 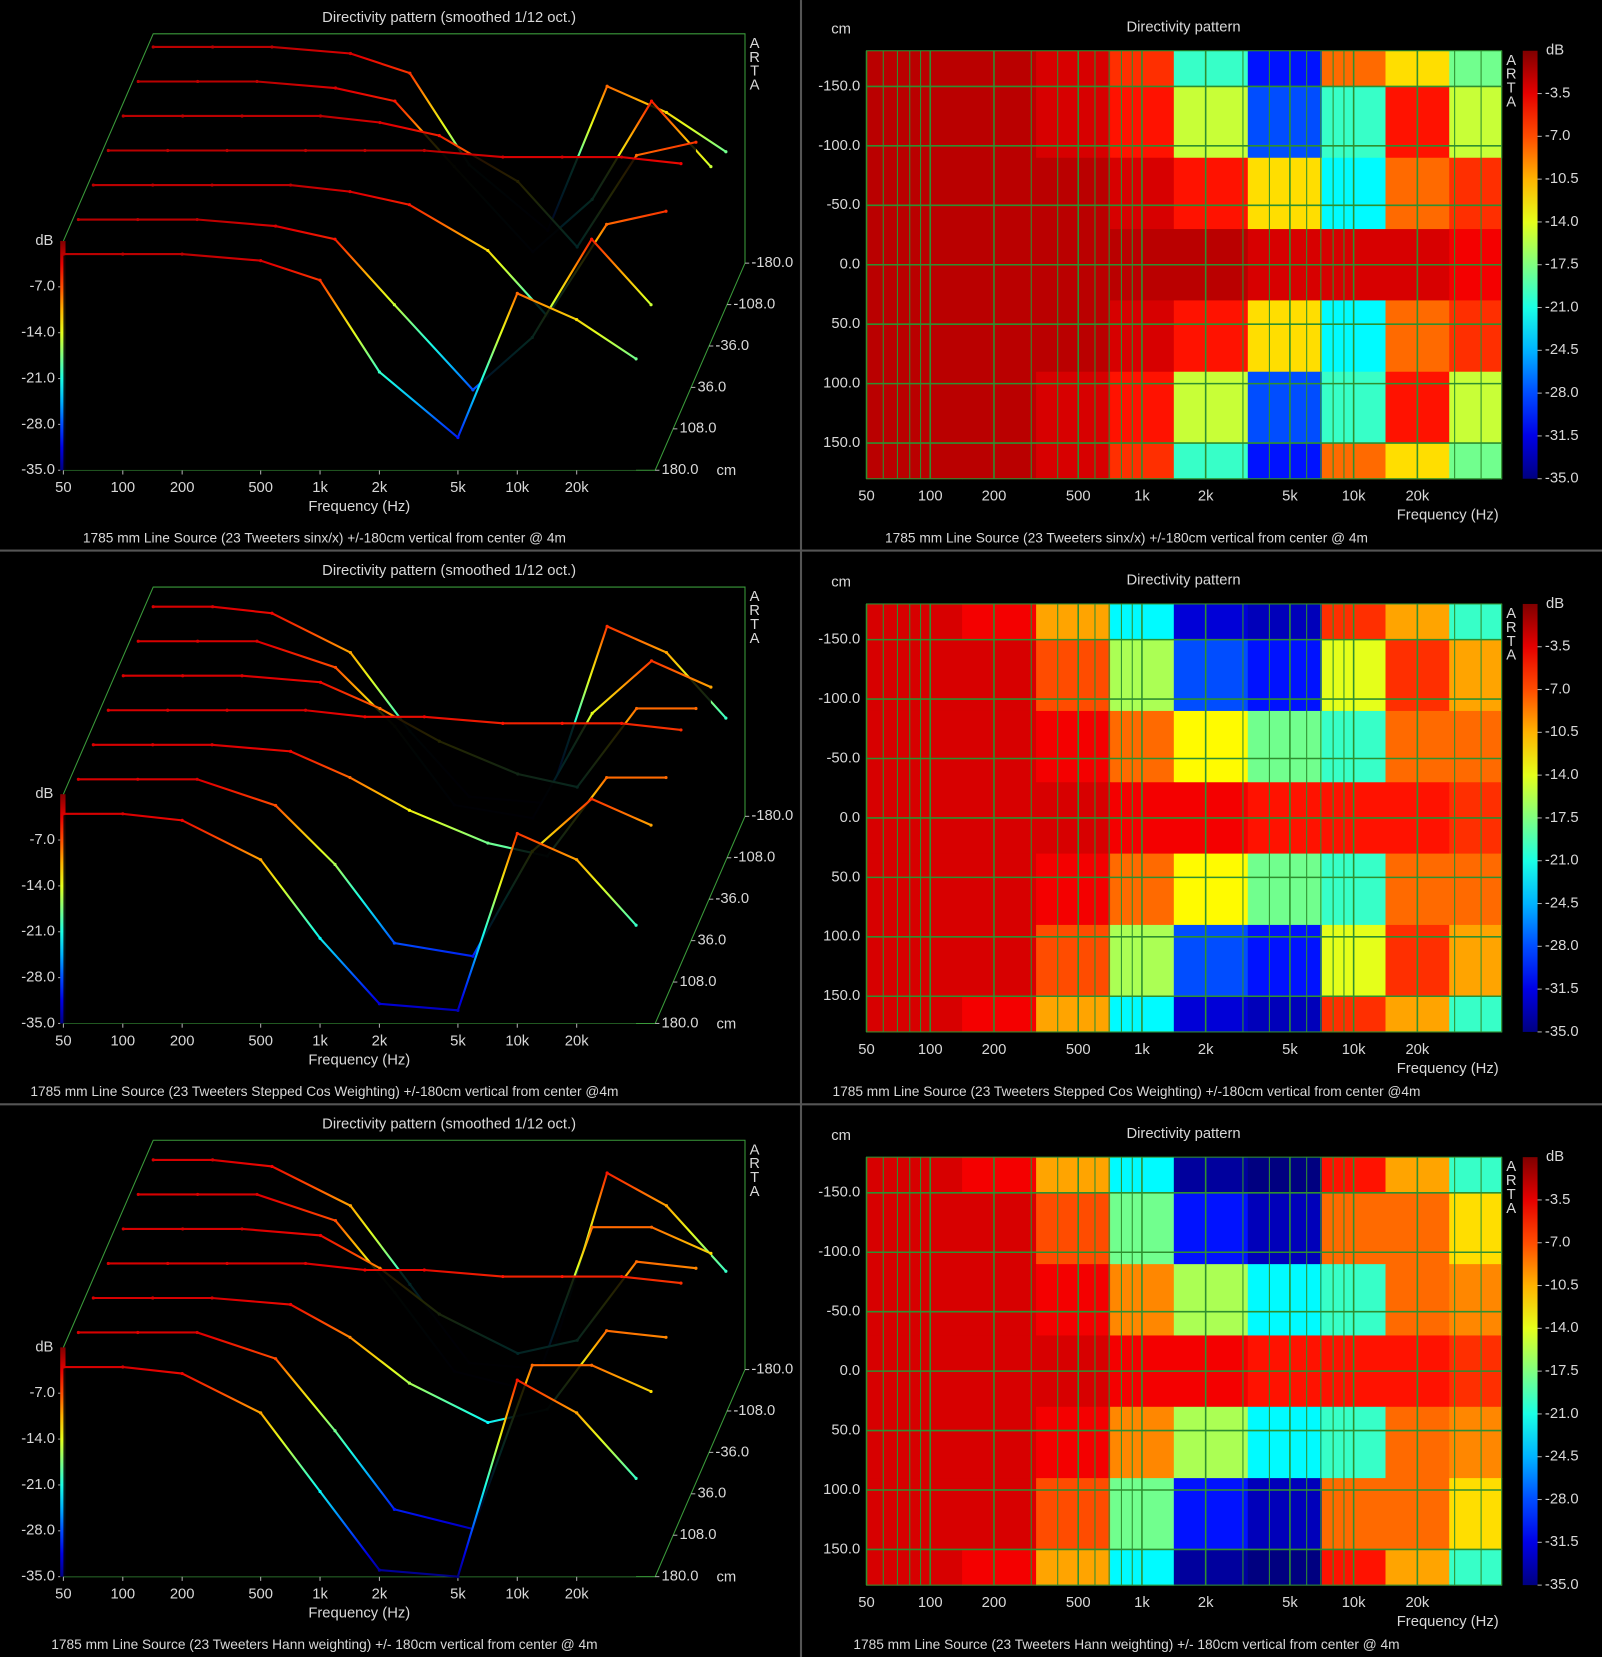 What do you see at coordinates (1555, 51) in the screenshot?
I see `colorbar-label: dB` at bounding box center [1555, 51].